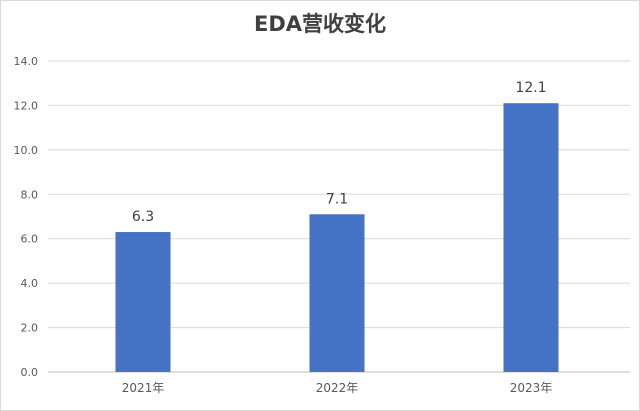  I want to click on y-axis-ticks: 0.0 2.0 4.0 6.0 8.0 10.0 12.0 14.0, so click(26, 217).